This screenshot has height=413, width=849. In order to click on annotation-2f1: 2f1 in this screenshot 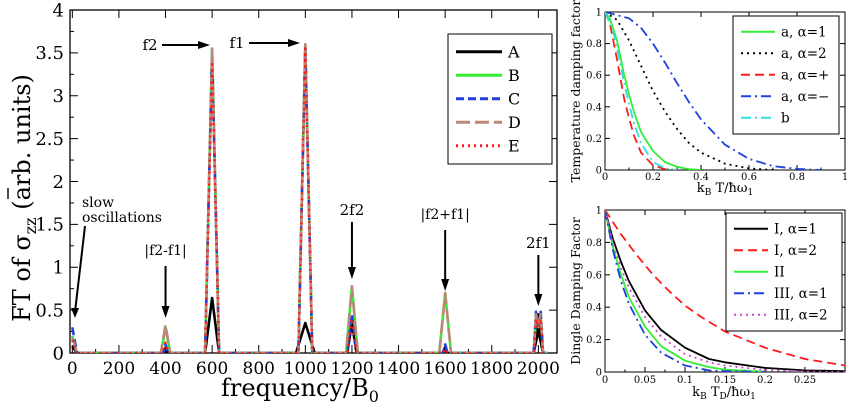, I will do `click(538, 243)`.